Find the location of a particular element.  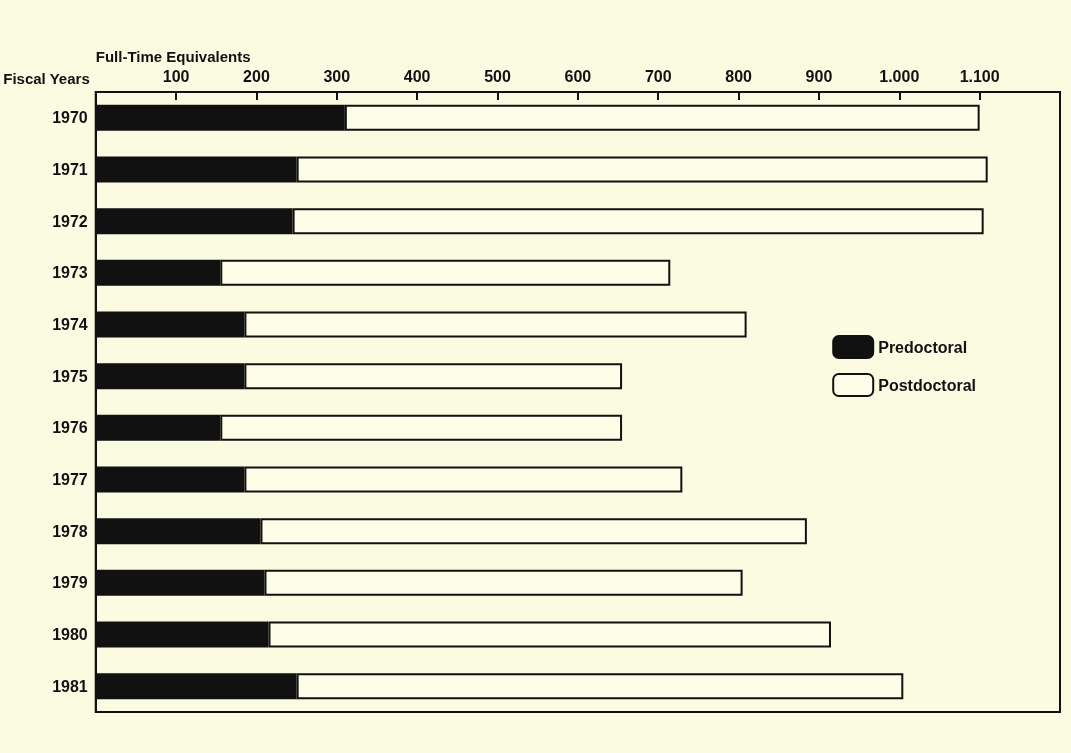

y-tick-label: 1974 is located at coordinates (70, 324).